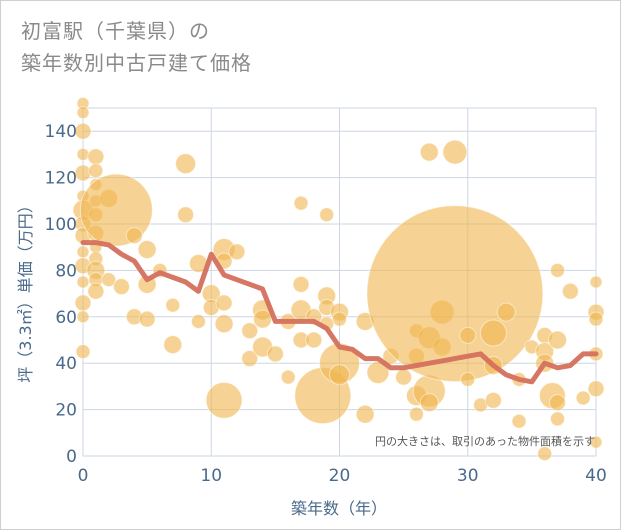 This screenshot has width=621, height=530. What do you see at coordinates (83, 476) in the screenshot?
I see `x-tick-label: 0` at bounding box center [83, 476].